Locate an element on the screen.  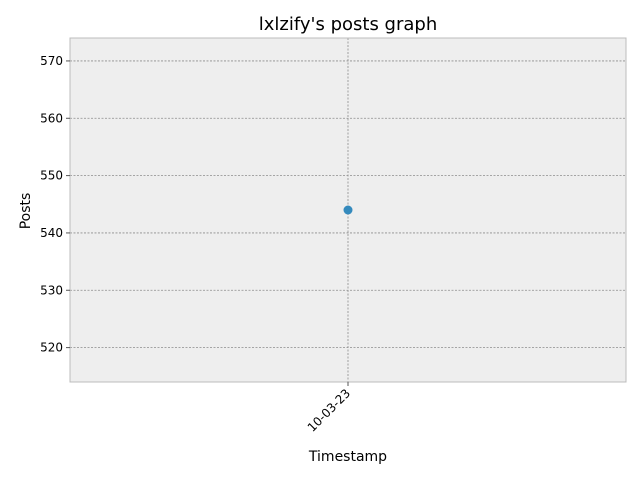
data-point is located at coordinates (348, 210).